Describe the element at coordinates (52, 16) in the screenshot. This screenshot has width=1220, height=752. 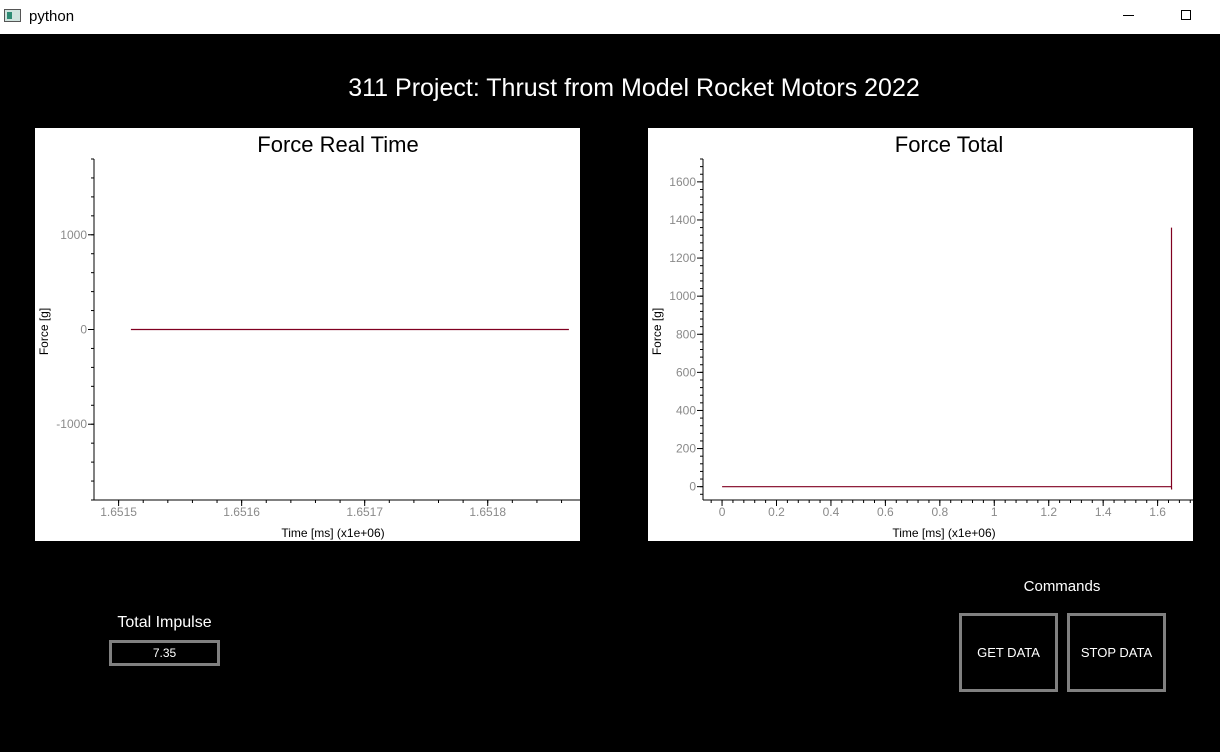
I see `window-title: python` at that location.